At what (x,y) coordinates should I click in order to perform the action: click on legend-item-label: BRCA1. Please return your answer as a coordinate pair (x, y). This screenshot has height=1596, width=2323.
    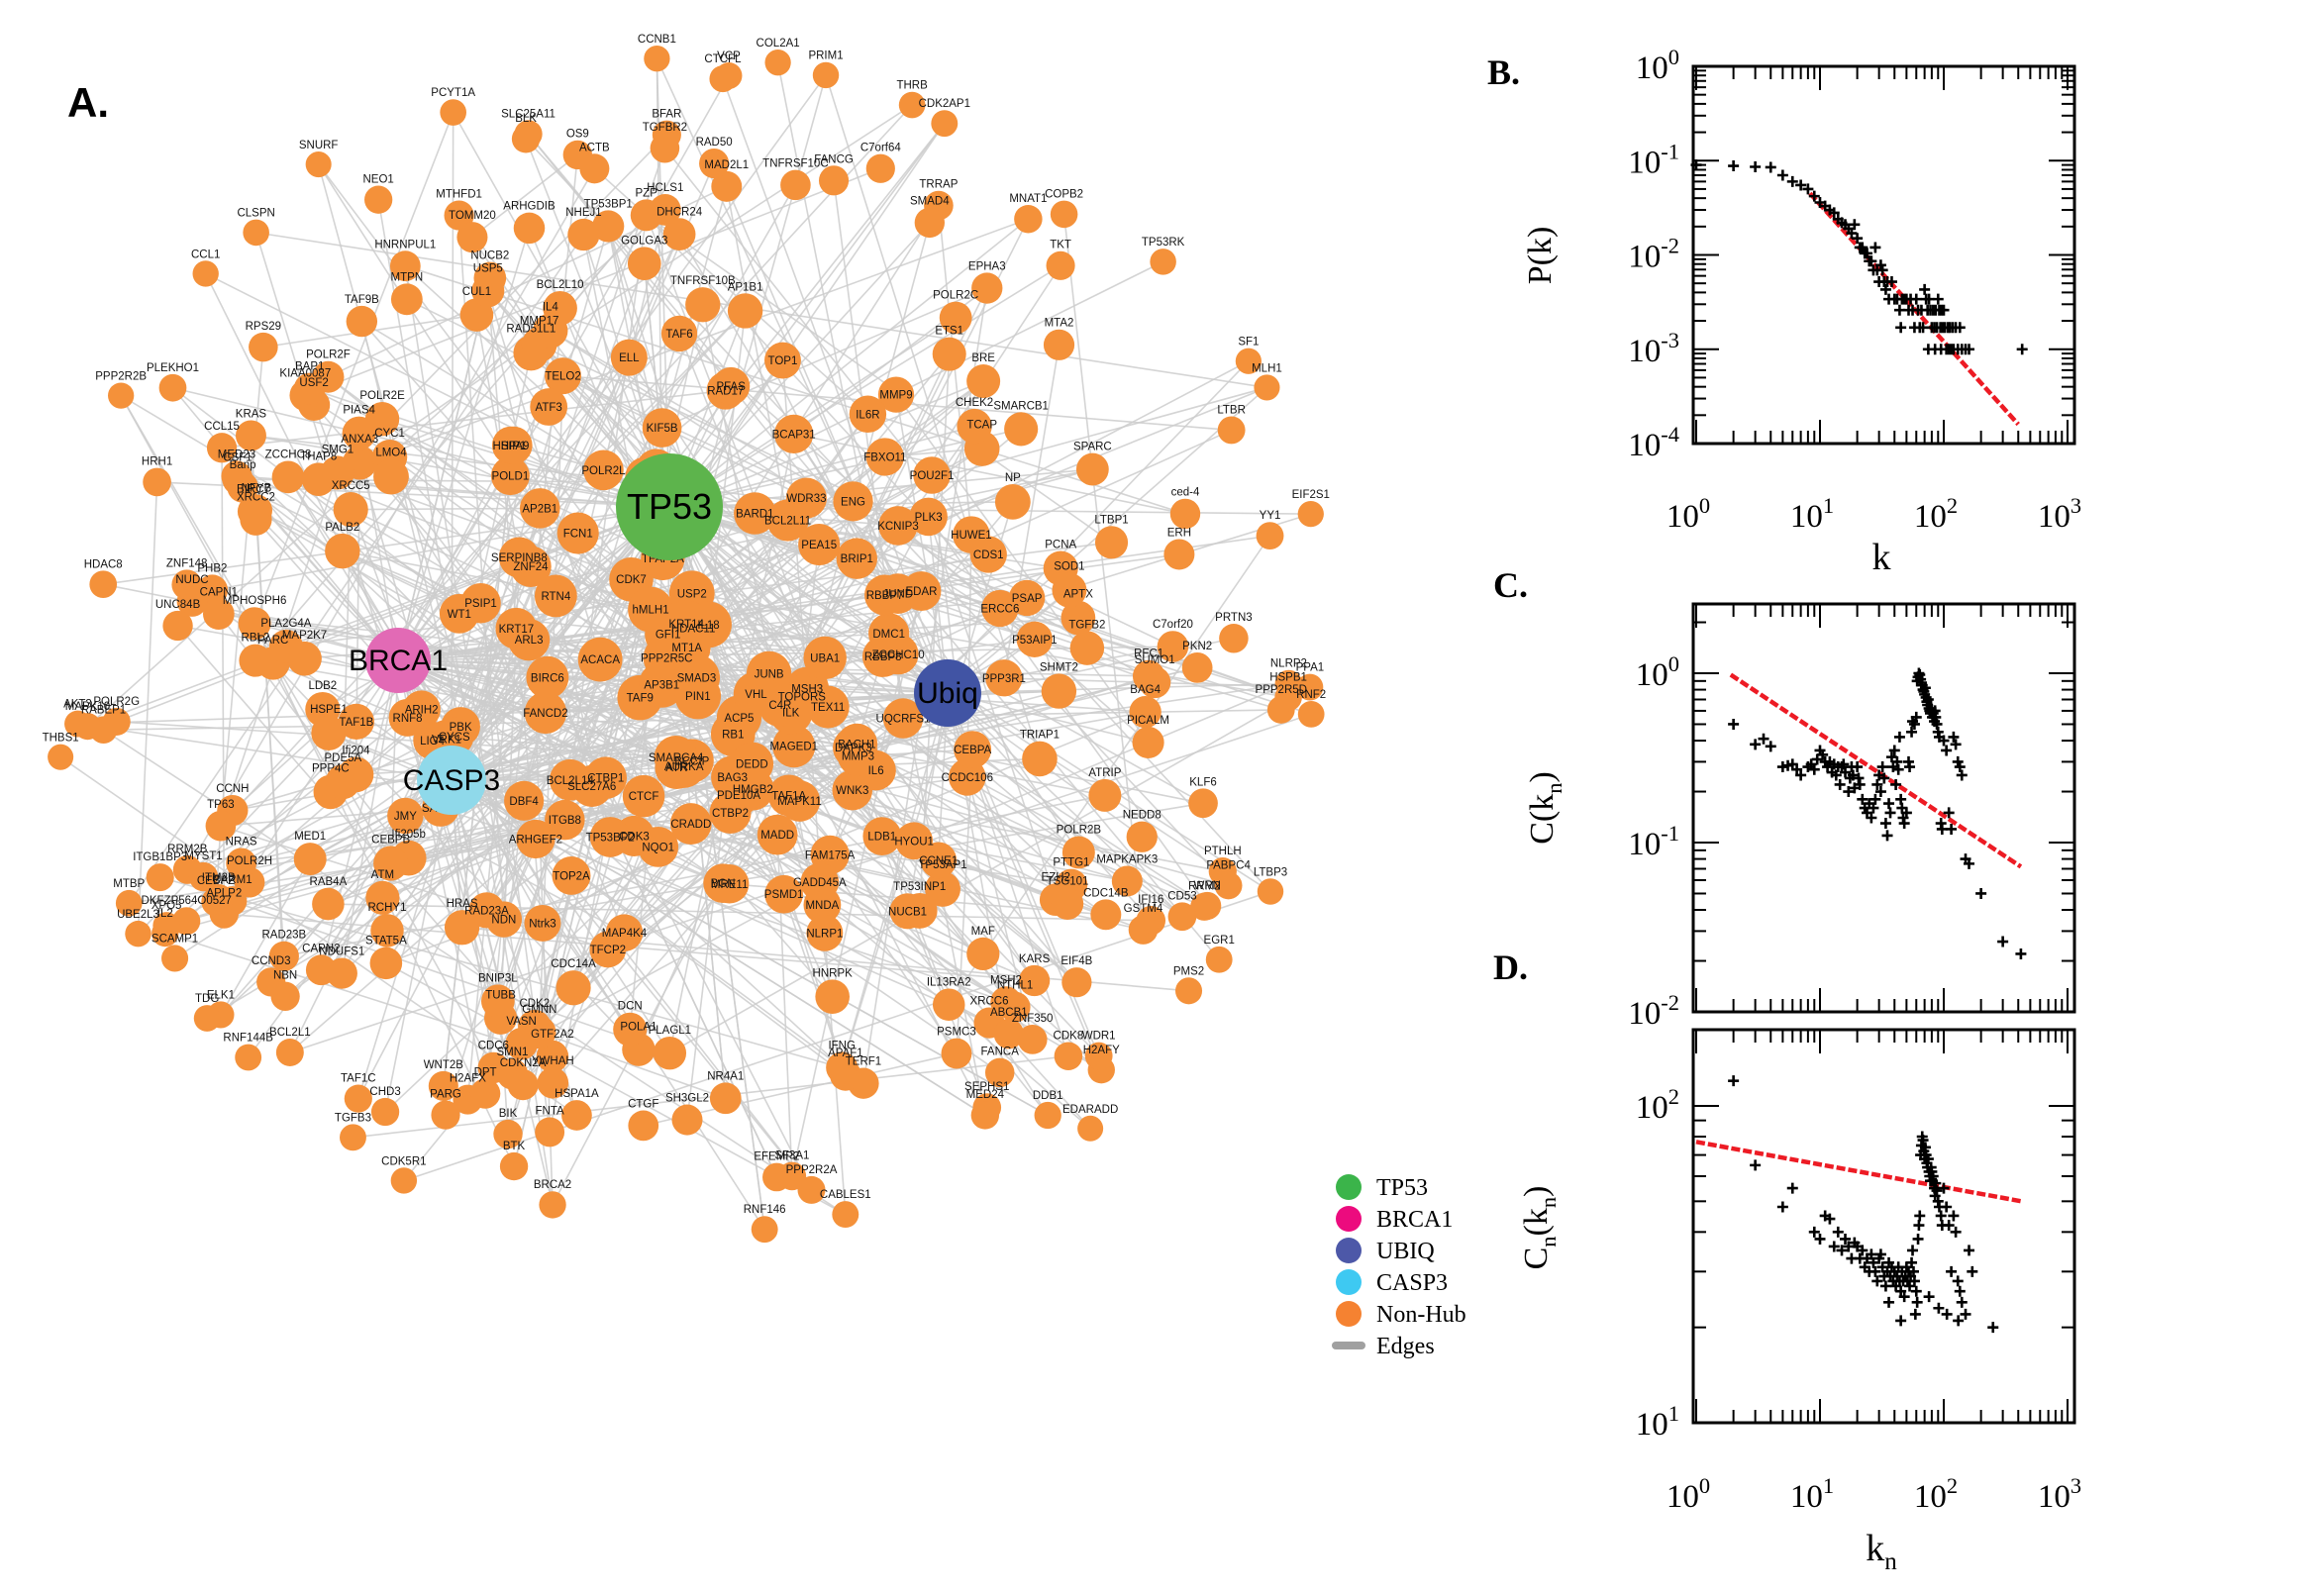
    Looking at the image, I should click on (1415, 1220).